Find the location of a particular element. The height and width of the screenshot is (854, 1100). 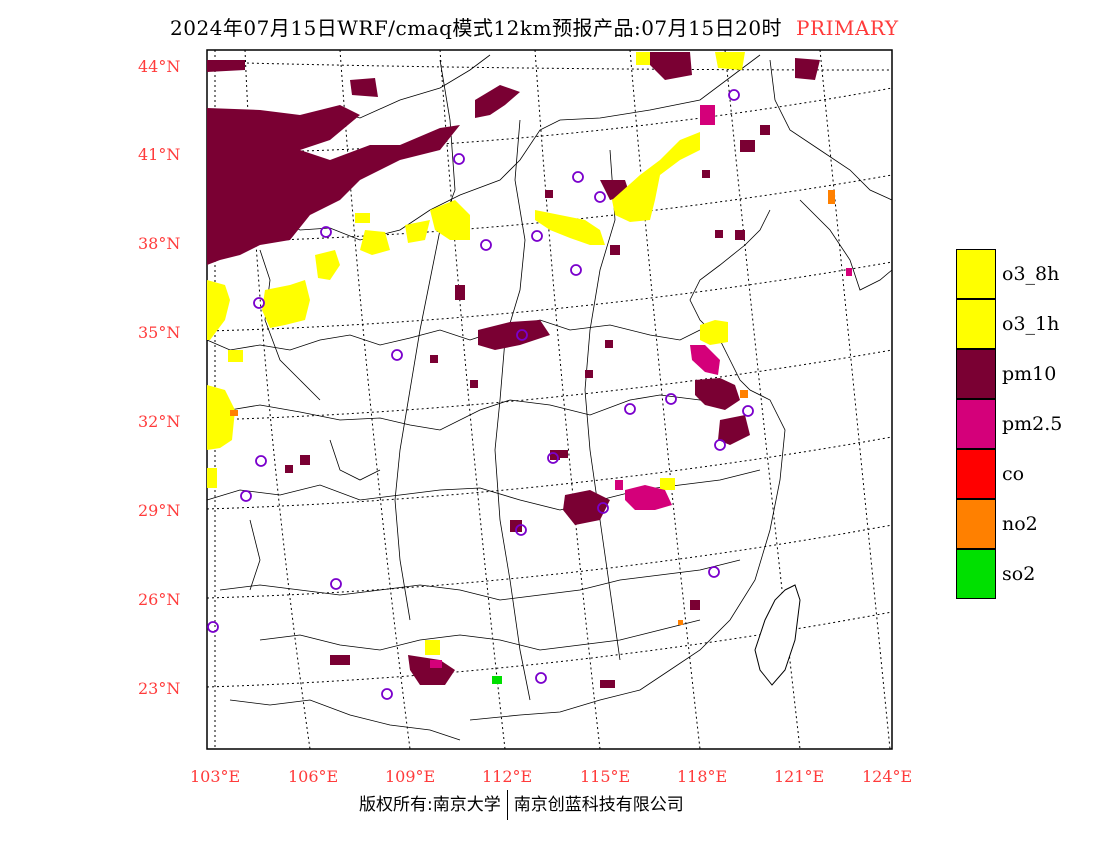

lat-tick-labels: 44°N 41°N 38°N 35°N 32°N 29°N 26°N 23°N is located at coordinates (159, 377).